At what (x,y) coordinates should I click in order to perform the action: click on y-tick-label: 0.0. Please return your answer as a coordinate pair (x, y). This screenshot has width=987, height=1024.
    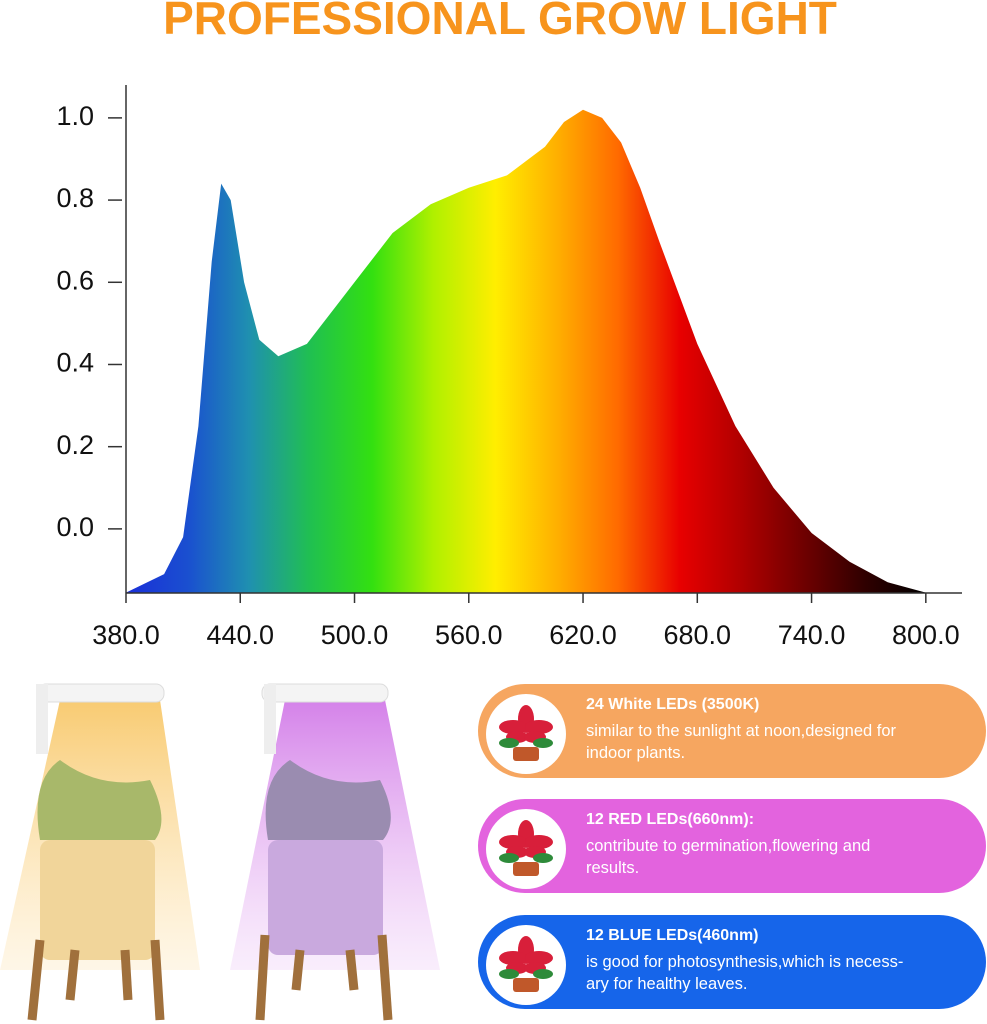
    Looking at the image, I should click on (75, 527).